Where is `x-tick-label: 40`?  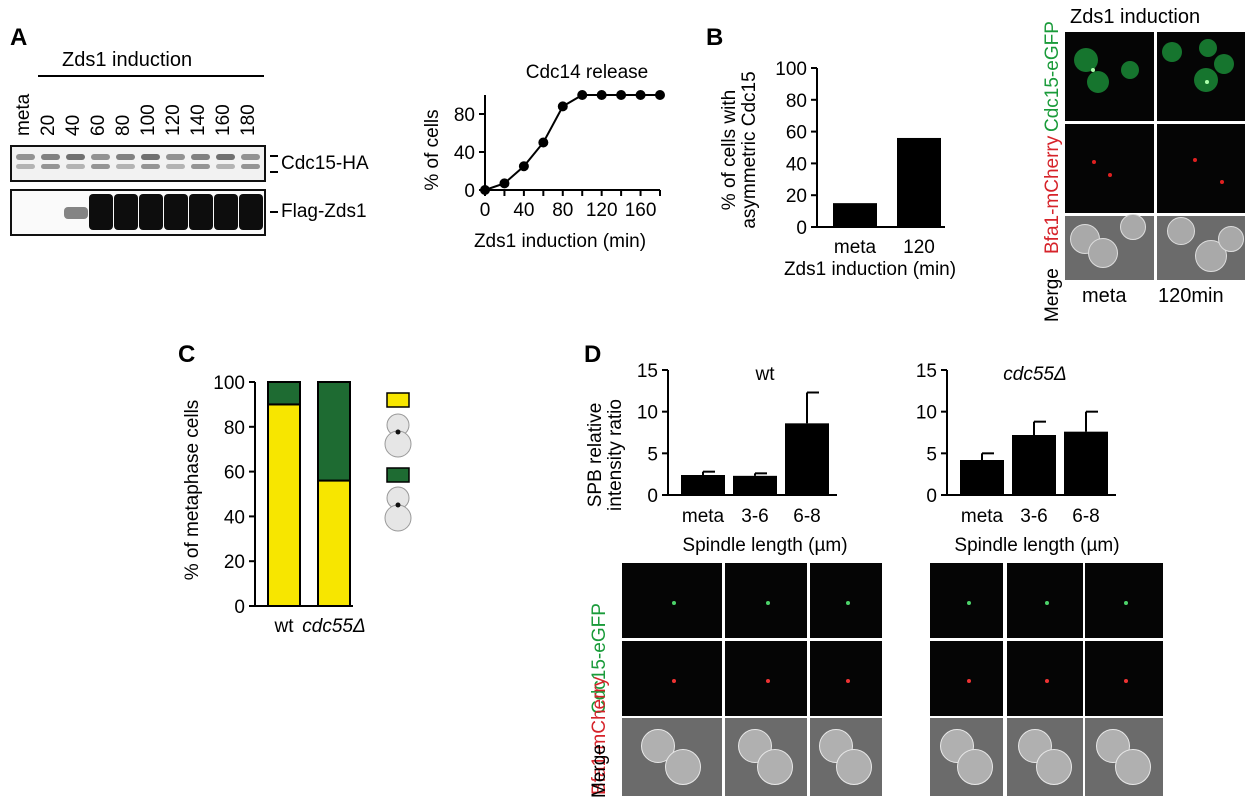
x-tick-label: 40 is located at coordinates (523, 210).